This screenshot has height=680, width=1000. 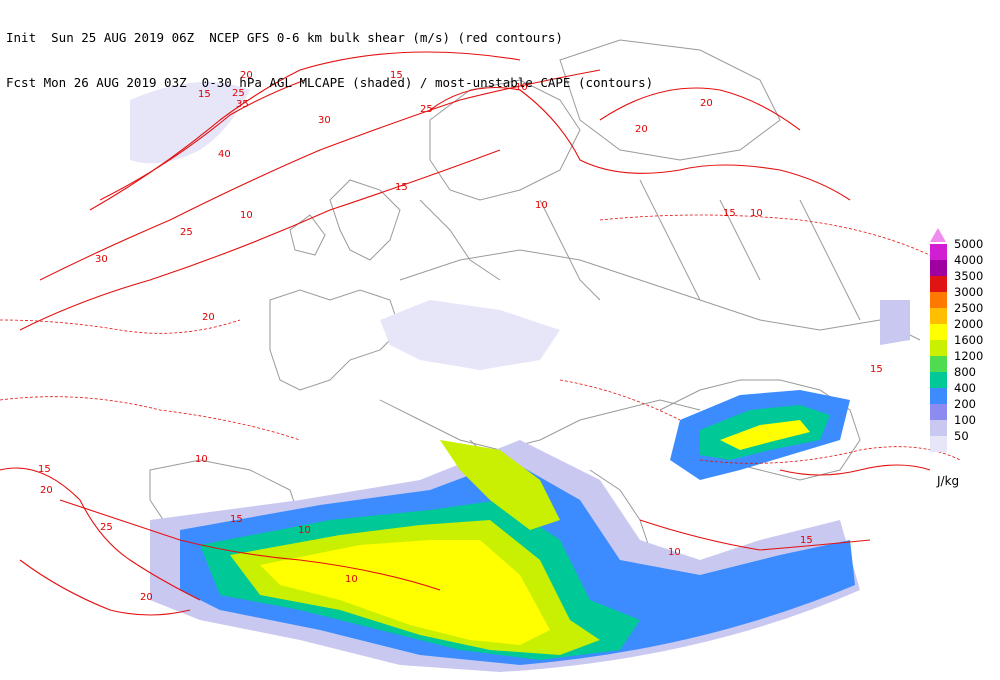 I want to click on legend-label: 3000, so click(x=969, y=292).